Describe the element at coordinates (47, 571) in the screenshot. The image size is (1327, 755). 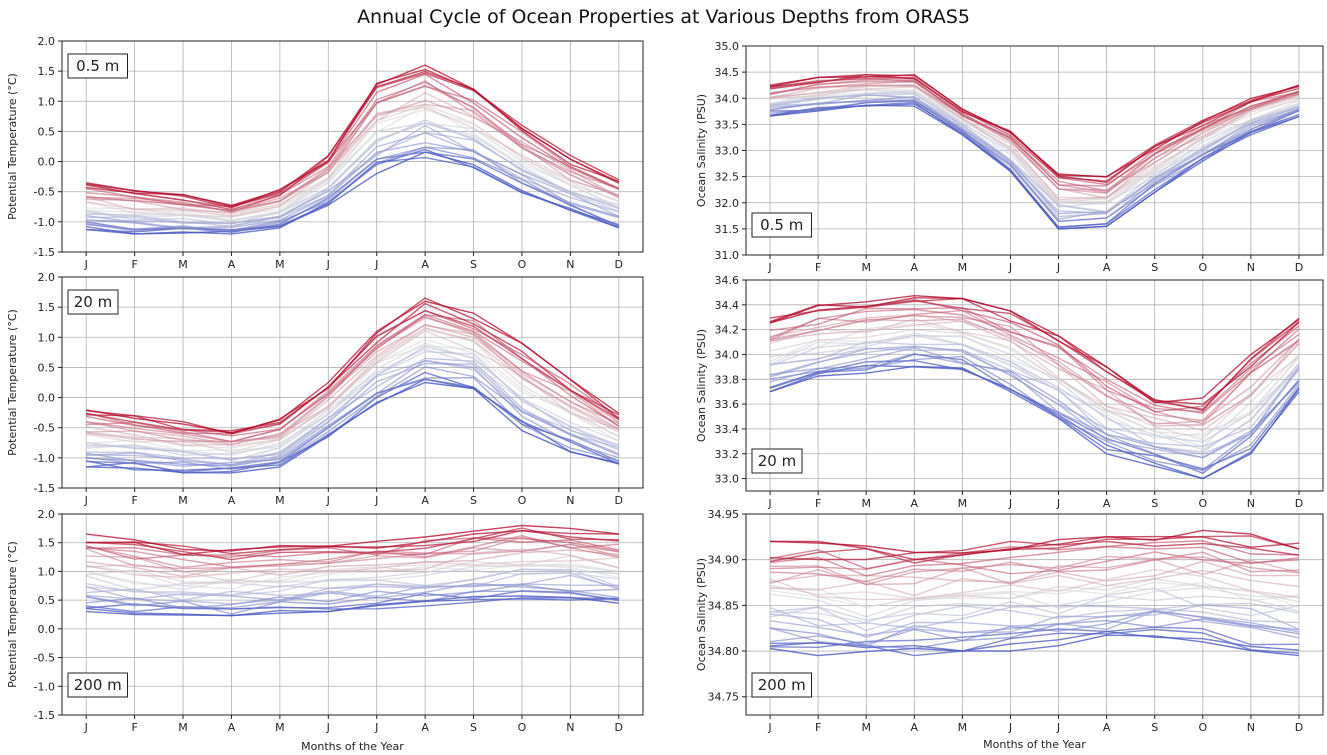
I see `panel-5-ytick-label: 1.0` at that location.